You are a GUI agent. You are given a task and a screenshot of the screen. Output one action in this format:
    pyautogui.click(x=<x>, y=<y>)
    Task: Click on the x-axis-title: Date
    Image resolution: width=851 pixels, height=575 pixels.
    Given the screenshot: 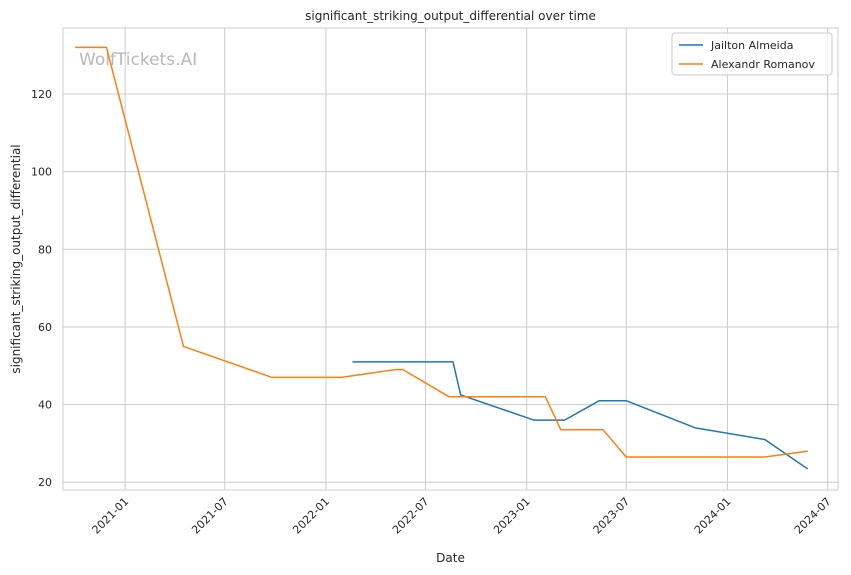 What is the action you would take?
    pyautogui.click(x=450, y=558)
    